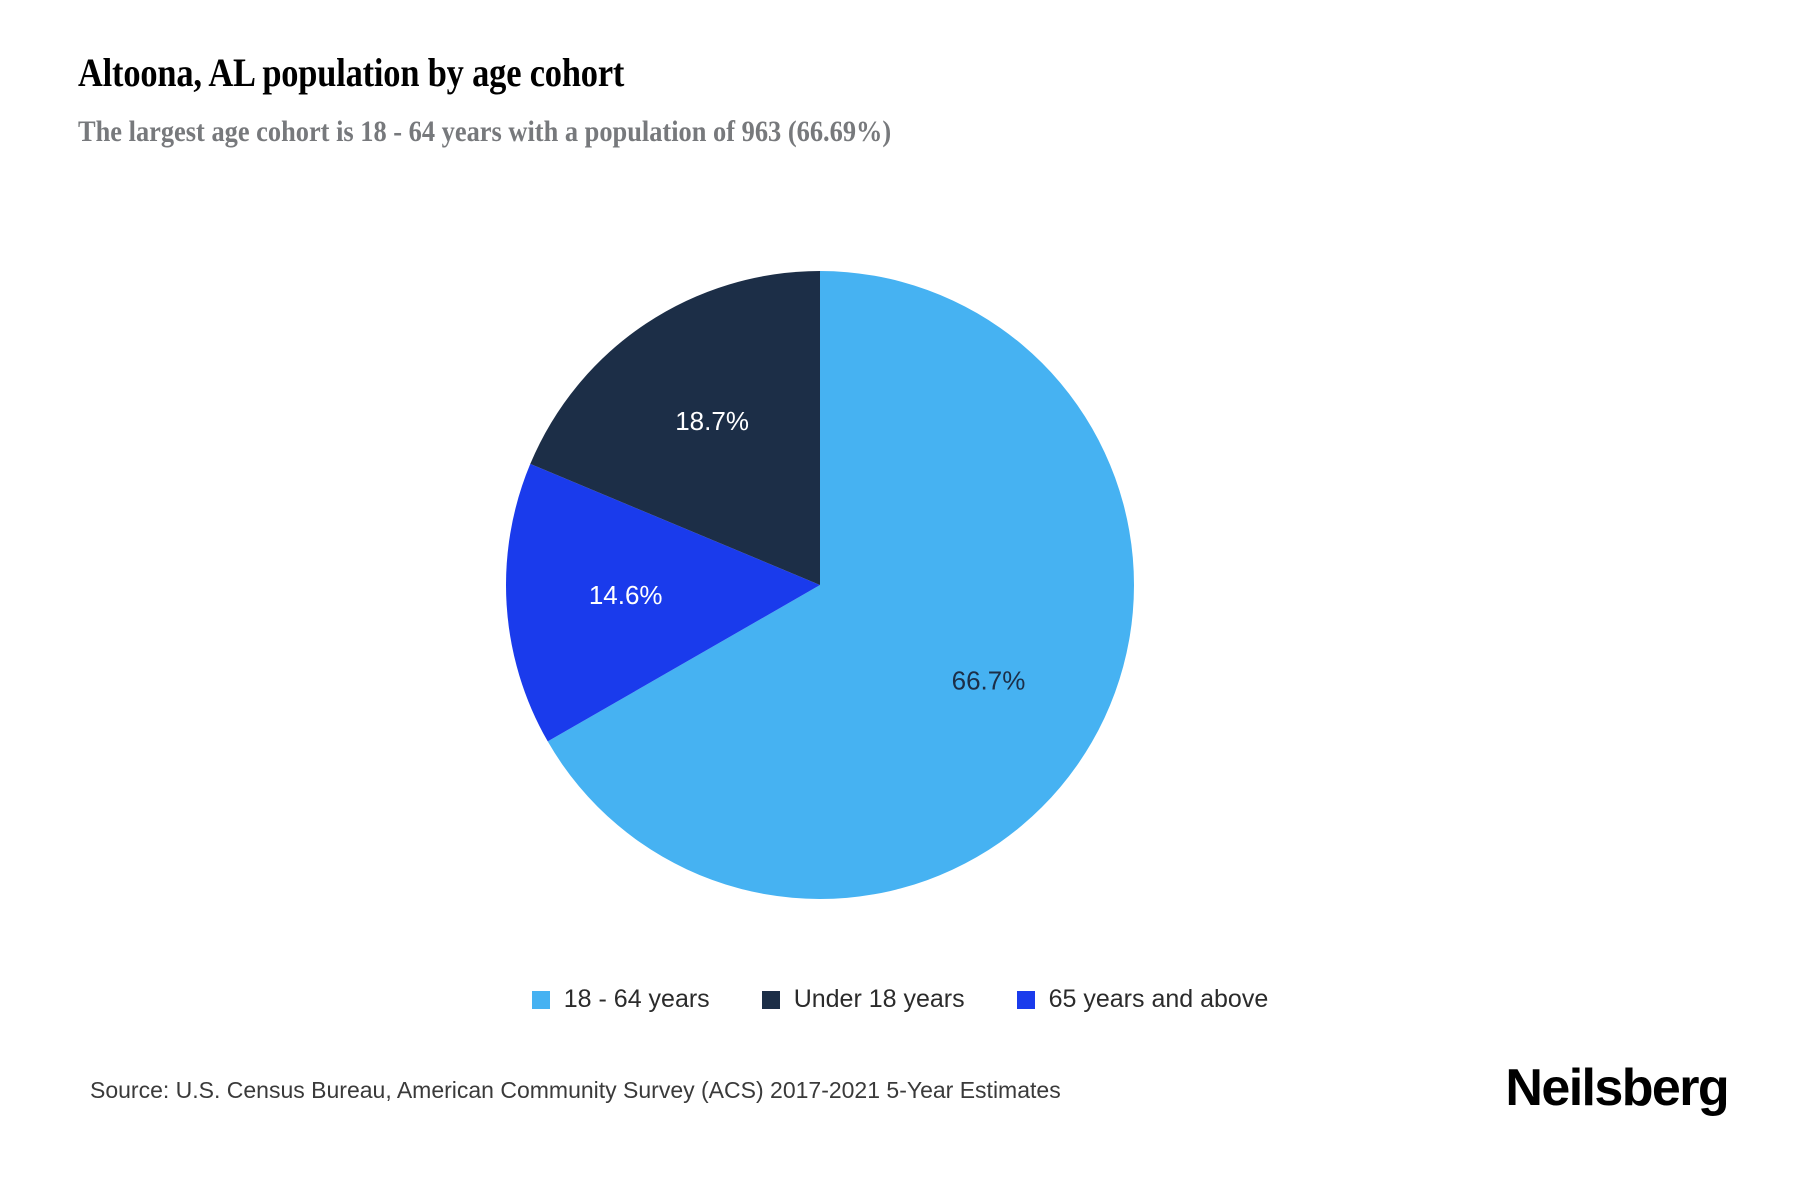 Image resolution: width=1800 pixels, height=1200 pixels. I want to click on legend-item: 18 - 64 years, so click(620, 999).